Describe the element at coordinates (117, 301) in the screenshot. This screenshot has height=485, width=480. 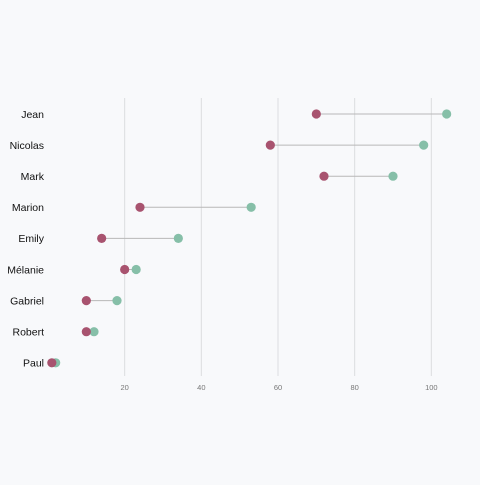
I see `end-point-Gabriel` at that location.